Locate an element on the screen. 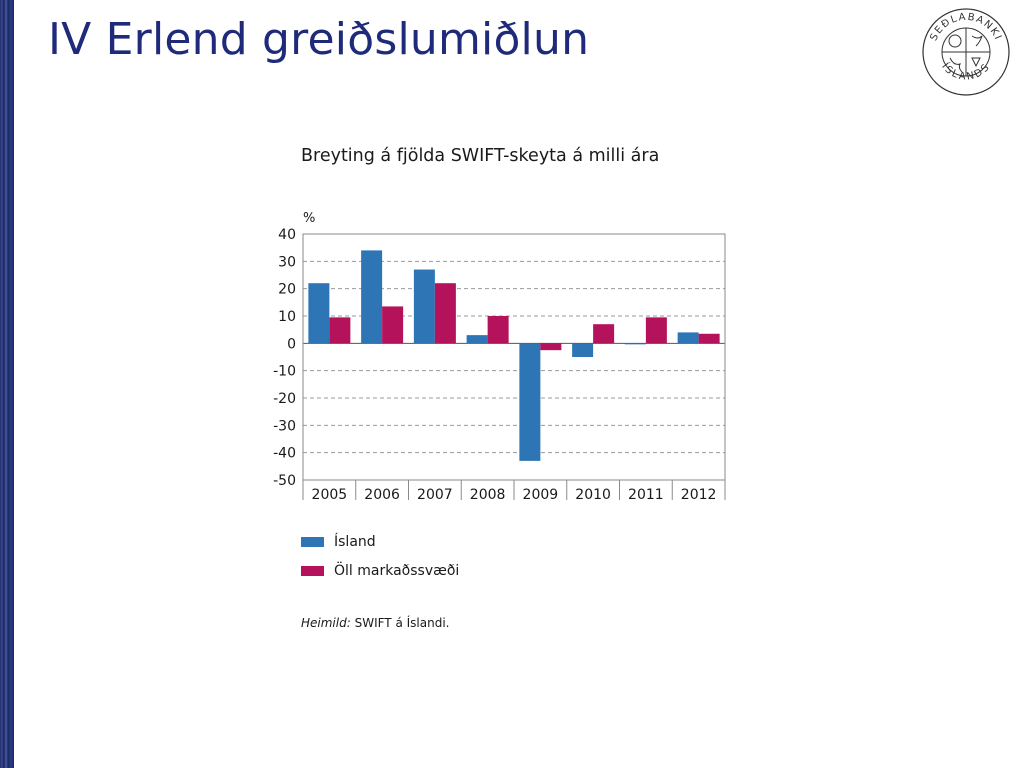 The height and width of the screenshot is (768, 1024). legend-label-oll-markadssvaedi: Öll markaðssvæði is located at coordinates (397, 571).